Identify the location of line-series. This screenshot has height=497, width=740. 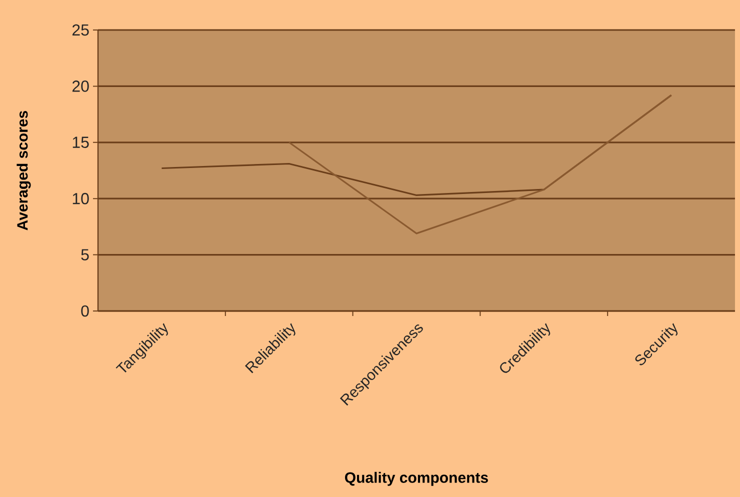
(480, 164).